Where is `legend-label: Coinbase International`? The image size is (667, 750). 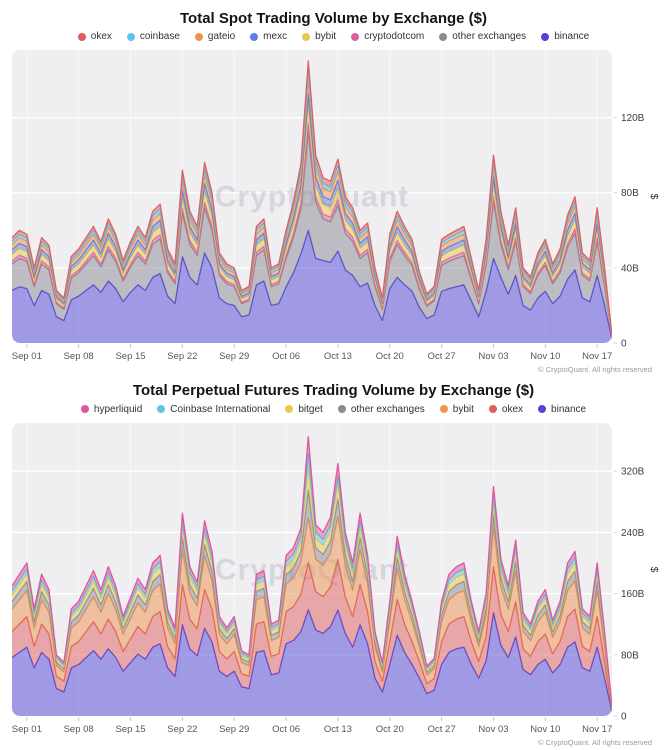
legend-label: Coinbase International is located at coordinates (220, 409).